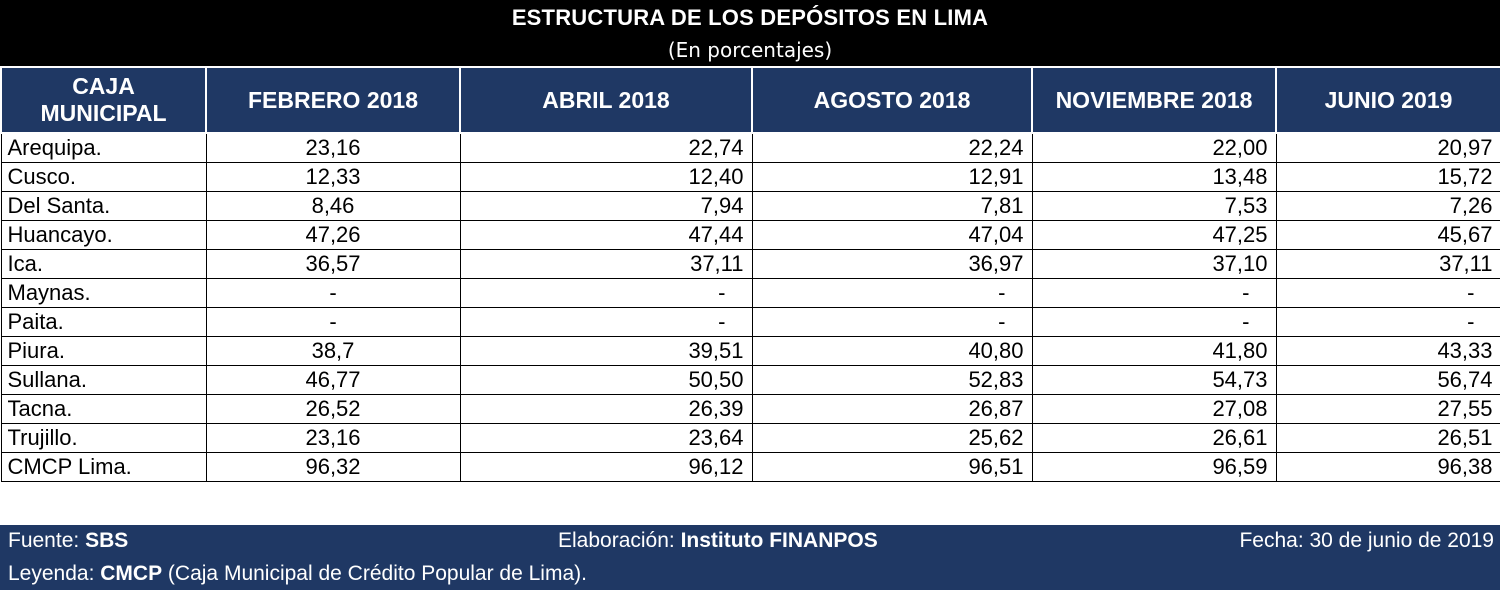 The height and width of the screenshot is (590, 1500). I want to click on row-name-cell: Ica., so click(103, 264).